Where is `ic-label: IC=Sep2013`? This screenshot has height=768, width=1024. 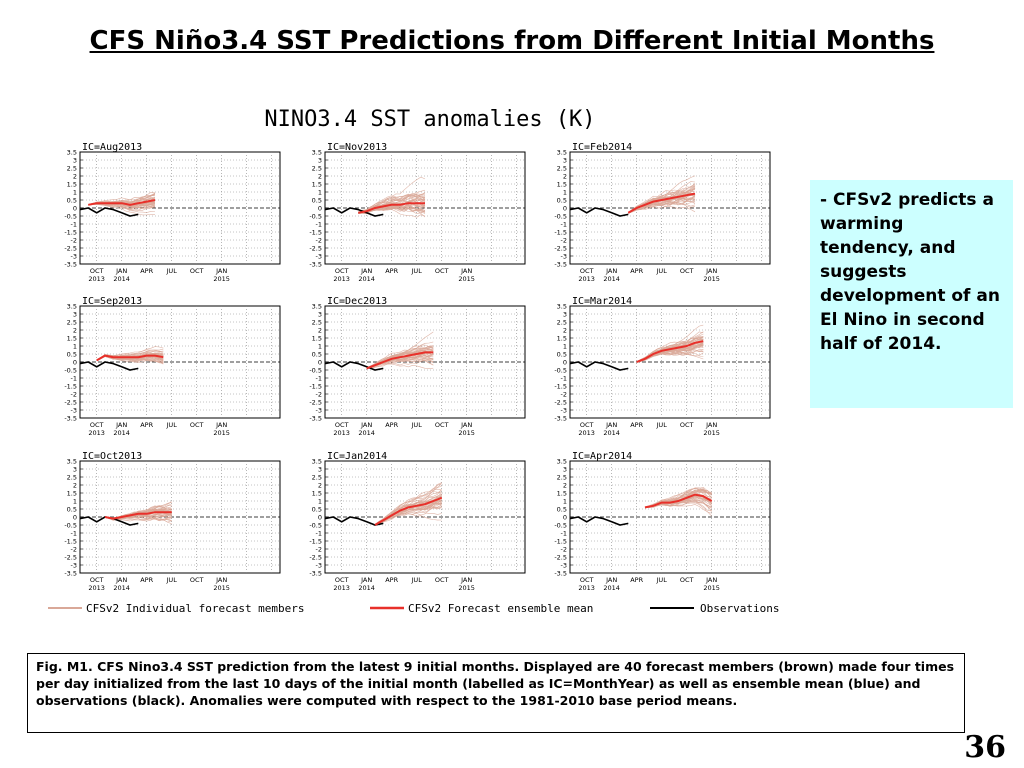
ic-label: IC=Sep2013 is located at coordinates (112, 301).